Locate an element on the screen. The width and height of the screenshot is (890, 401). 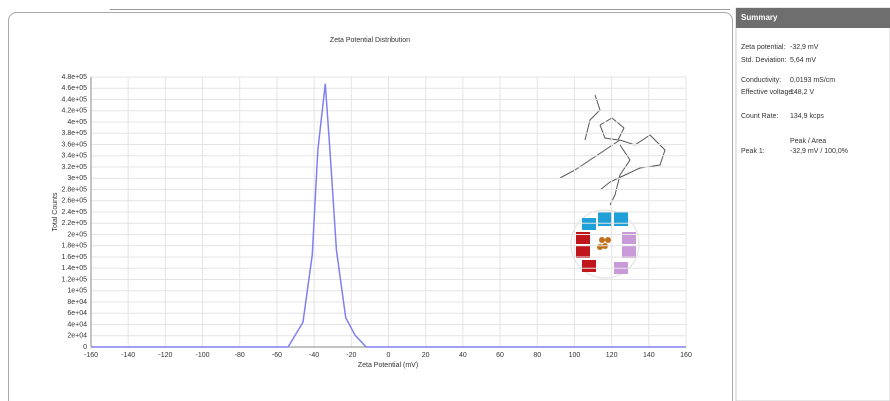
y-tick-label: 1.2e+05 is located at coordinates (75, 279).